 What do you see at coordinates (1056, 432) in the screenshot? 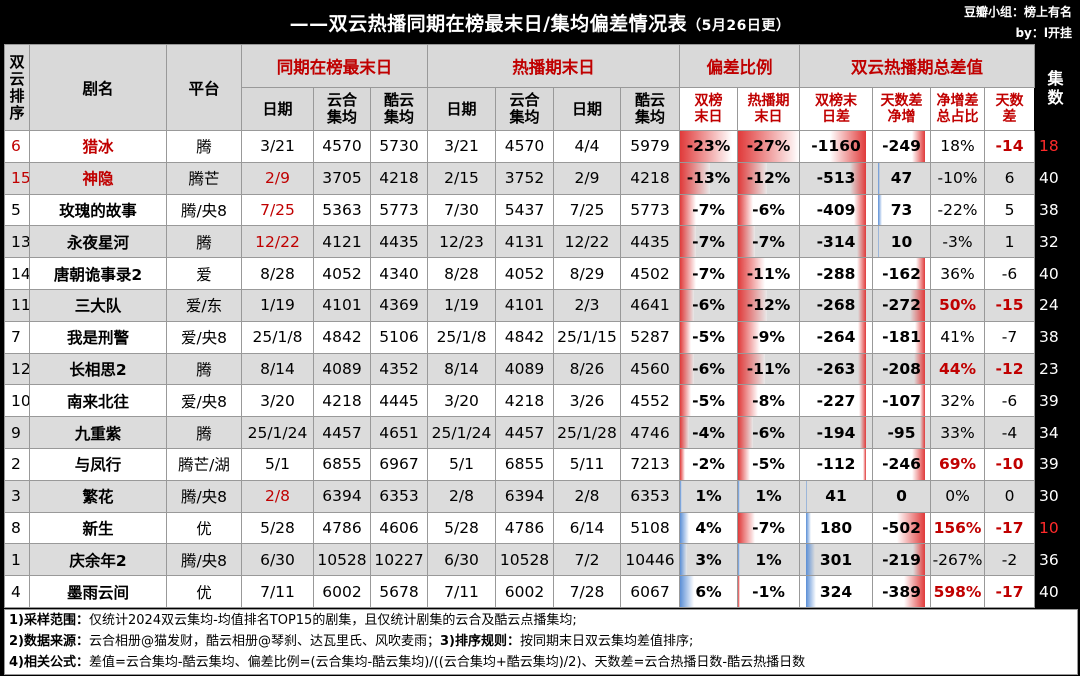
I see `cell-episodes: 34` at bounding box center [1056, 432].